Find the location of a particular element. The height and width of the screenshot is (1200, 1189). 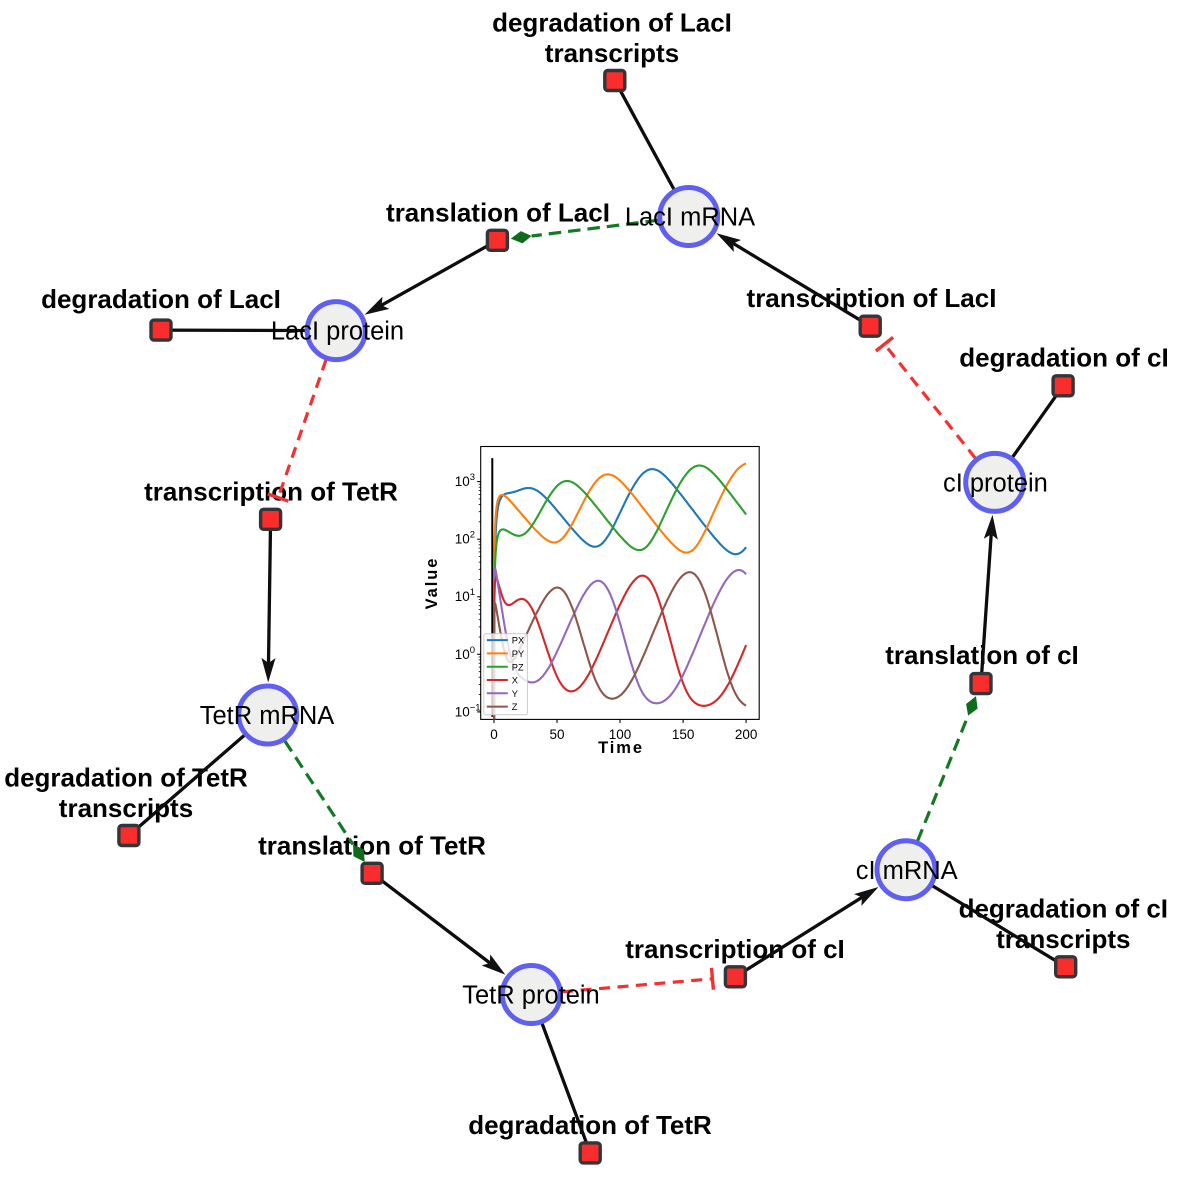

svg-text: cI mRNA is located at coordinates (907, 871).